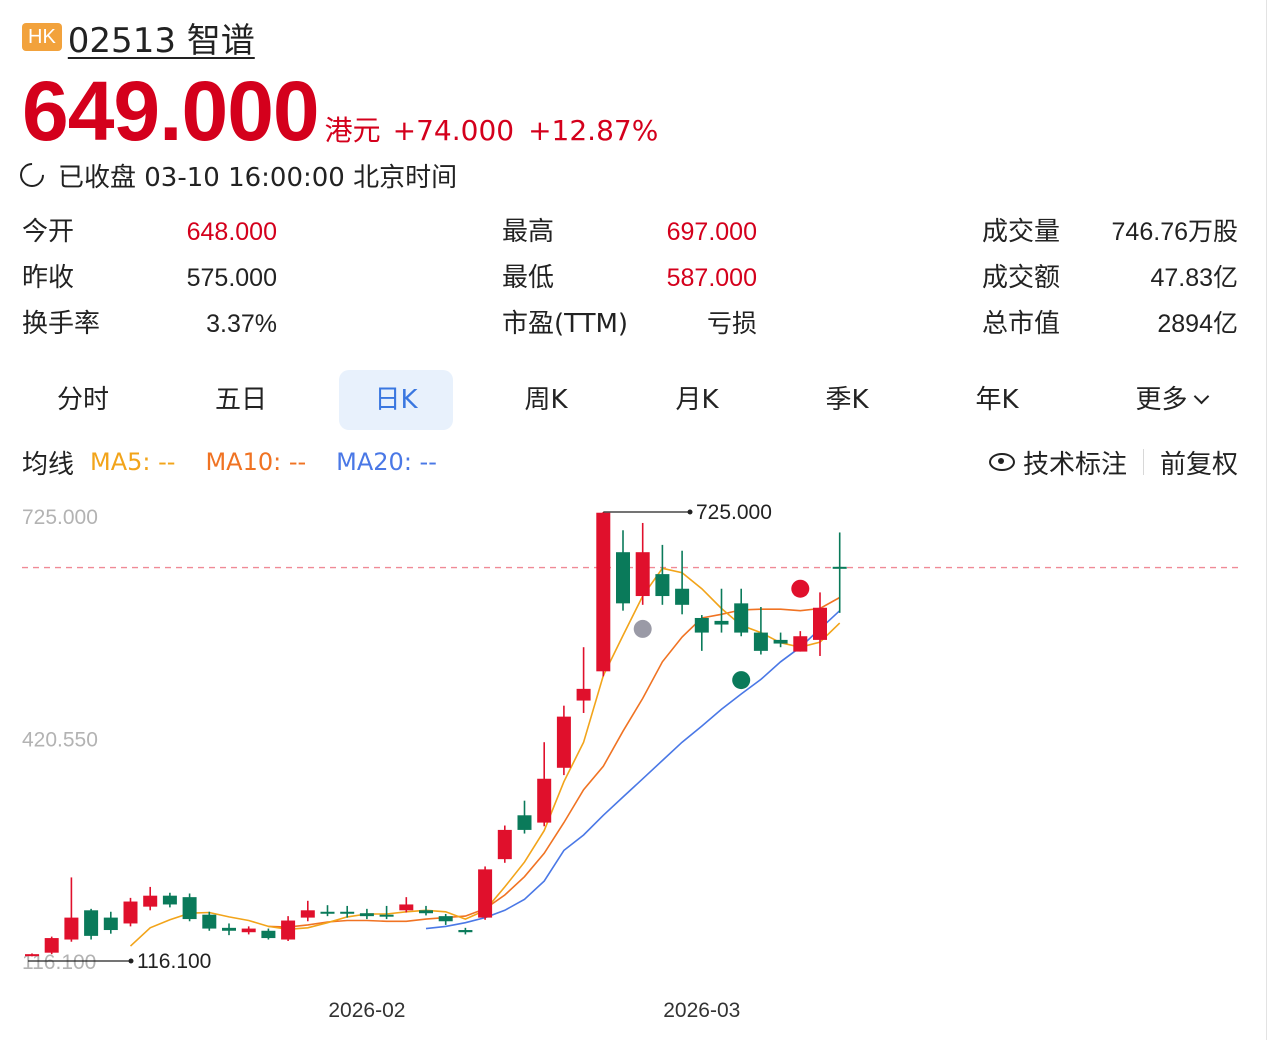 Image resolution: width=1273 pixels, height=1040 pixels. Describe the element at coordinates (1201, 396) in the screenshot. I see `chevron-down-icon` at that location.